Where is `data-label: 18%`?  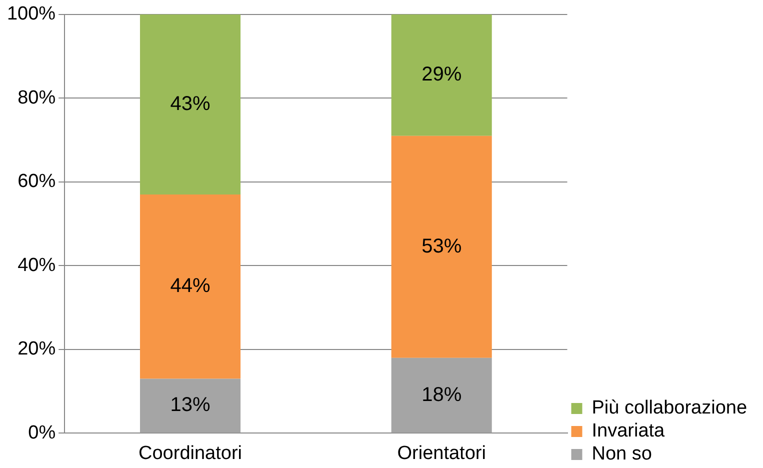 data-label: 18% is located at coordinates (442, 395).